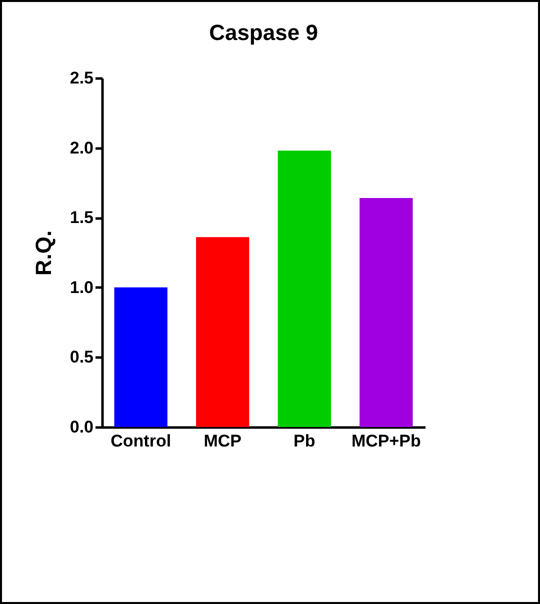  I want to click on y-tick-label: 1.0, so click(82, 287).